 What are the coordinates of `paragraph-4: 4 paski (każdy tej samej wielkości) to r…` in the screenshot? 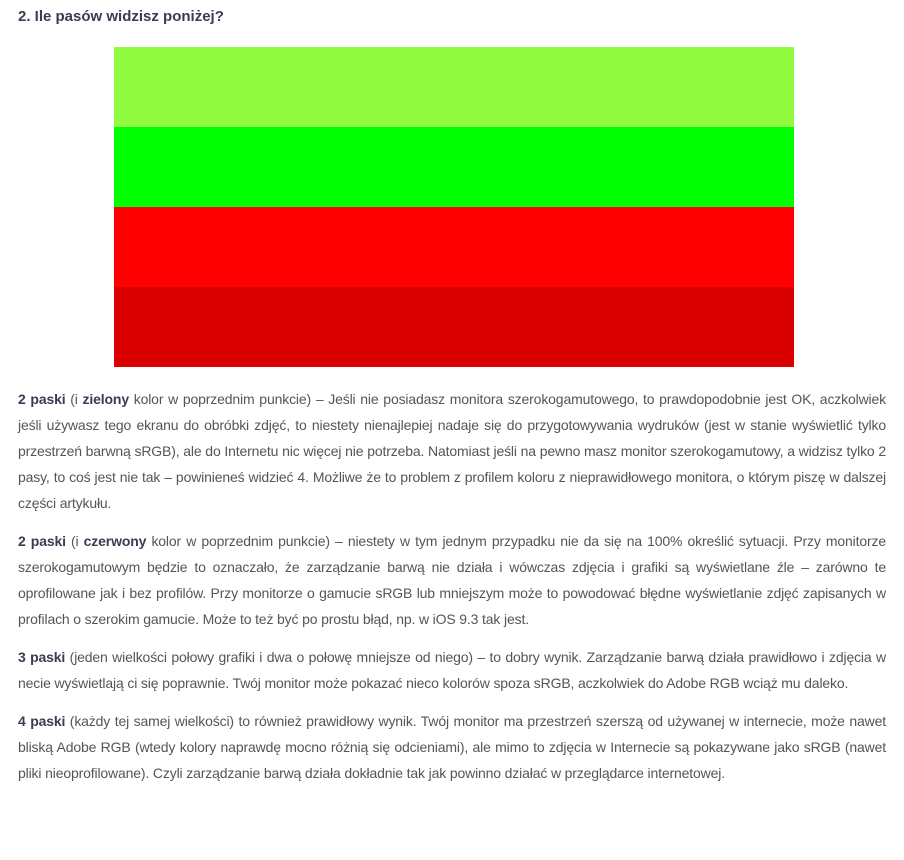 It's located at (452, 747).